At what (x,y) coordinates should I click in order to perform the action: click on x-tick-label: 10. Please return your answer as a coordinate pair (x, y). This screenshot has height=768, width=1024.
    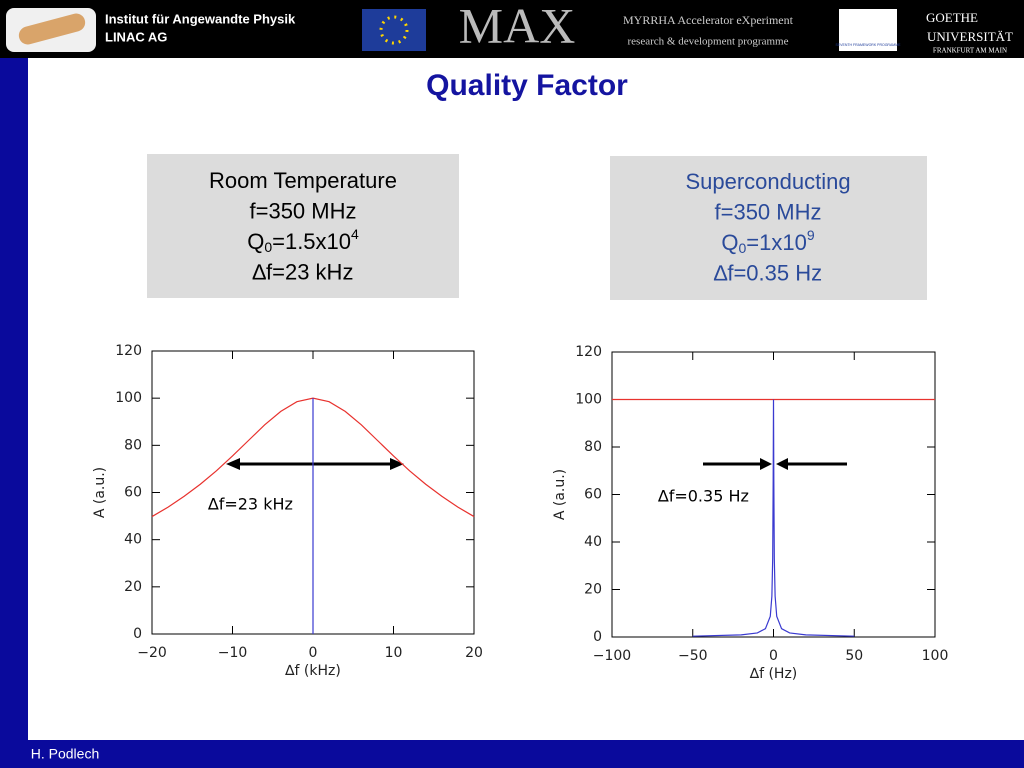
    Looking at the image, I should click on (394, 653).